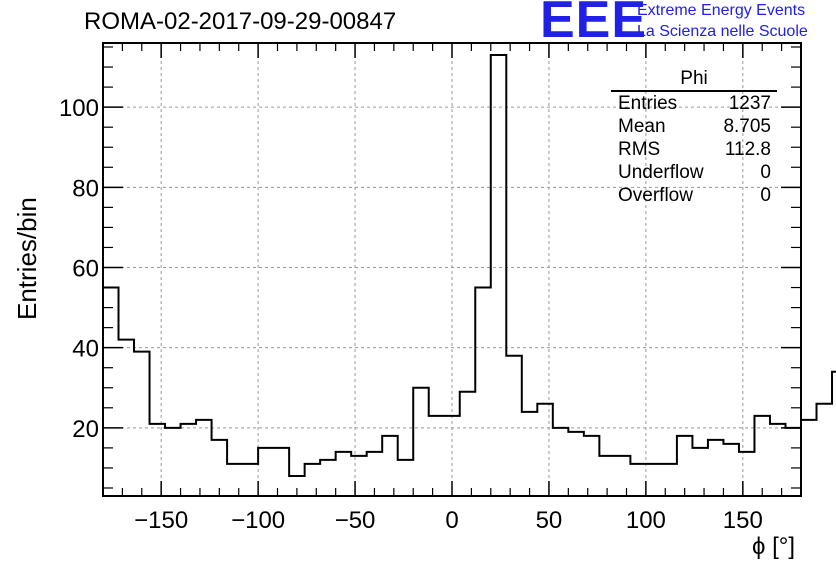  I want to click on x-tick-label: 0, so click(451, 520).